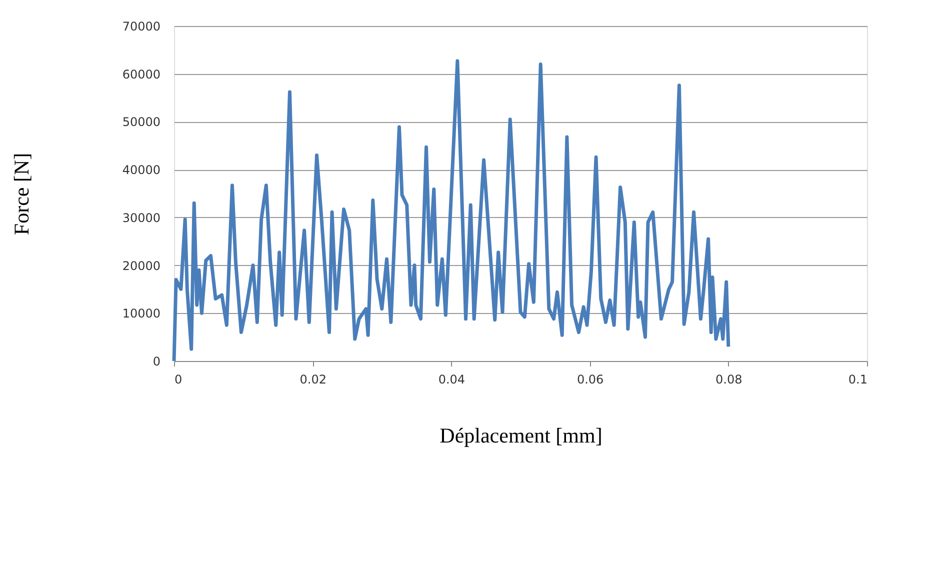  I want to click on y-axis-title: Force [N], so click(21, 194).